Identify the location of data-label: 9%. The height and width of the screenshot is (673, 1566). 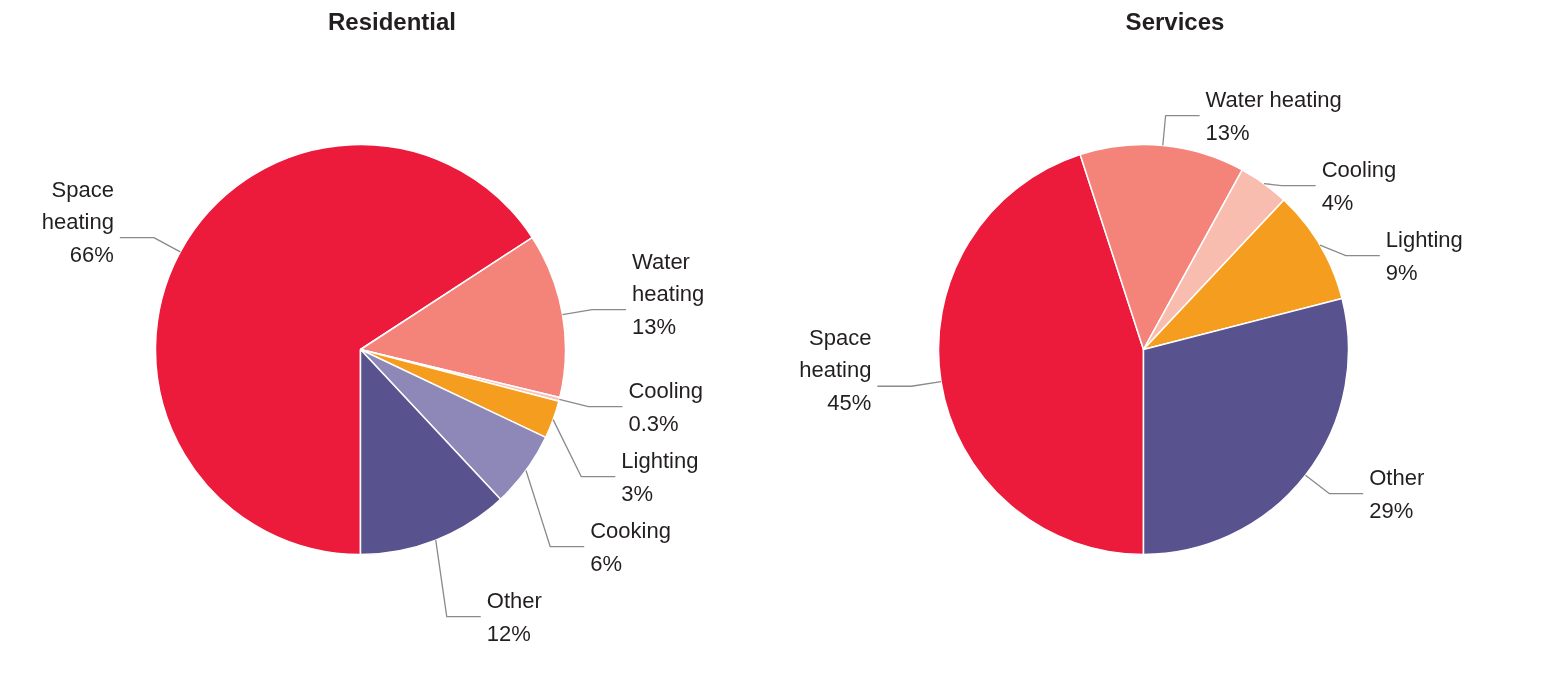
(1401, 272).